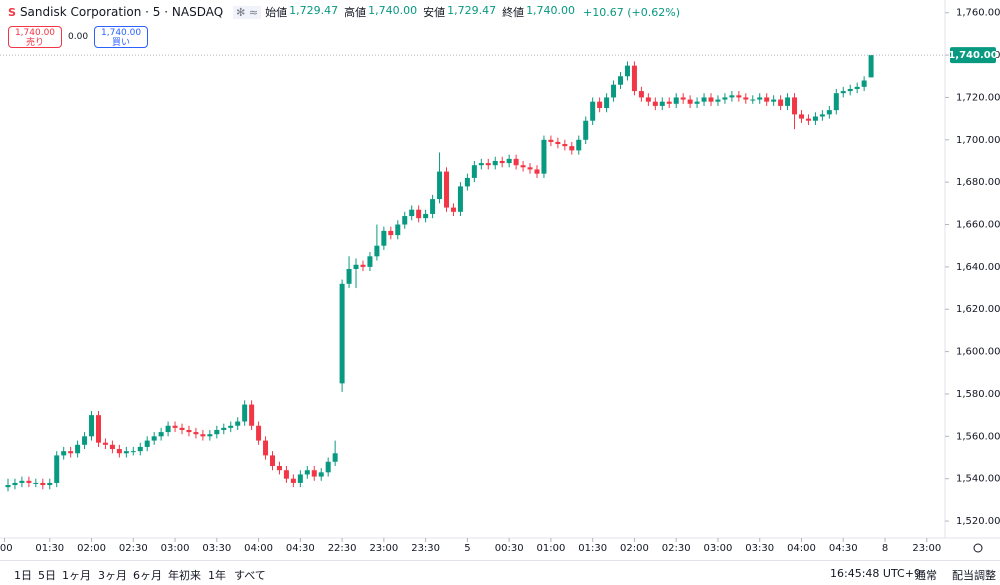 The width and height of the screenshot is (1000, 585). What do you see at coordinates (258, 548) in the screenshot?
I see `x-tick-label: 04:00` at bounding box center [258, 548].